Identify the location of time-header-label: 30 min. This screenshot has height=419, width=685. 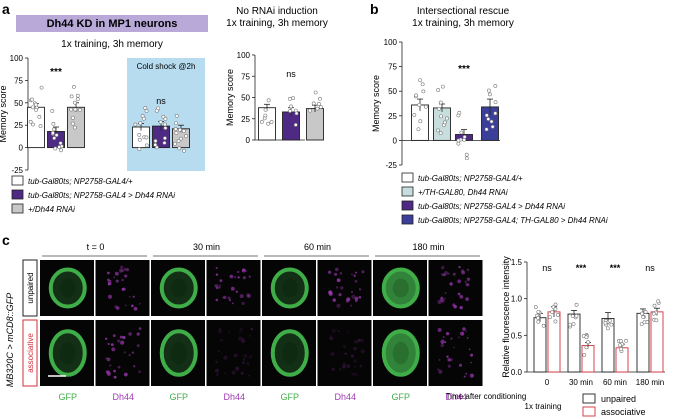
(206, 247).